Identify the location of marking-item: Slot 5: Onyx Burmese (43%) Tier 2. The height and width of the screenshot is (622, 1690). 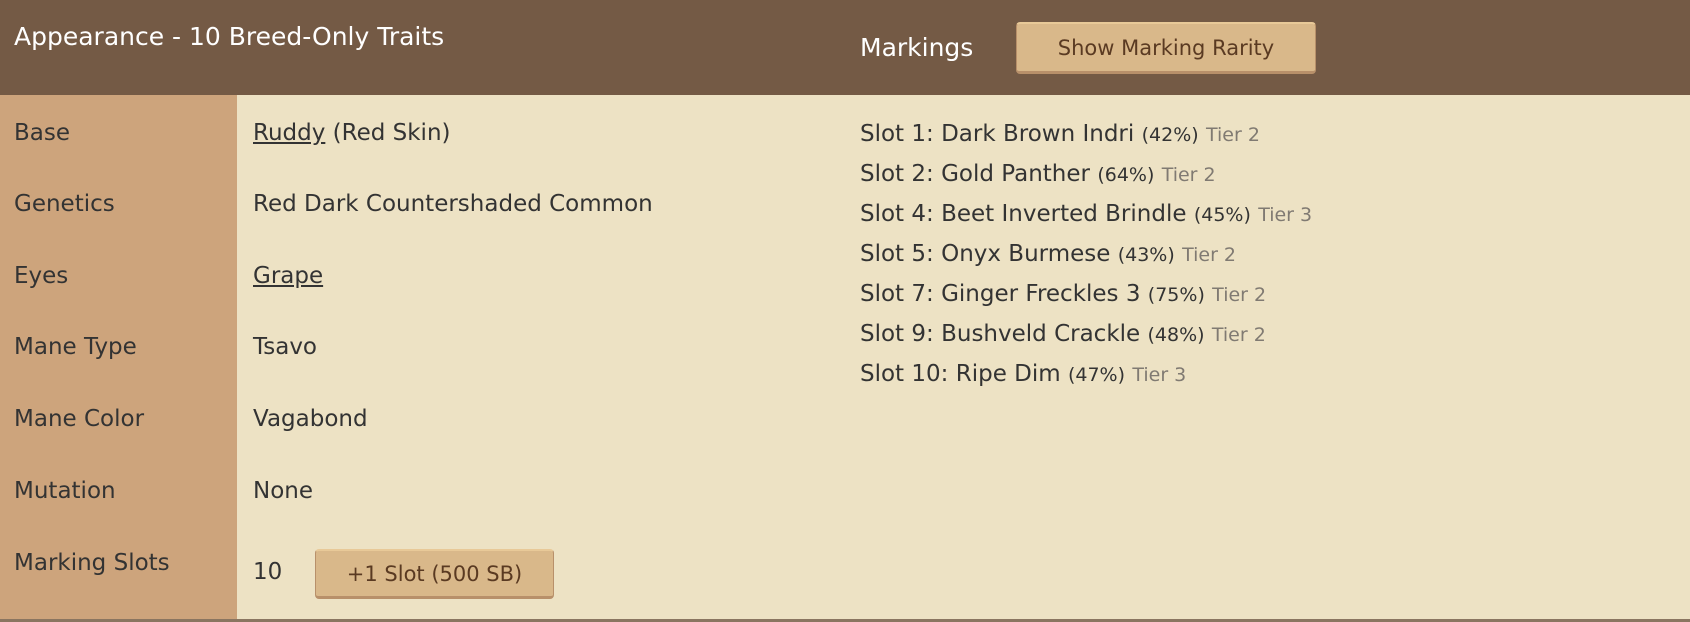
(1086, 258).